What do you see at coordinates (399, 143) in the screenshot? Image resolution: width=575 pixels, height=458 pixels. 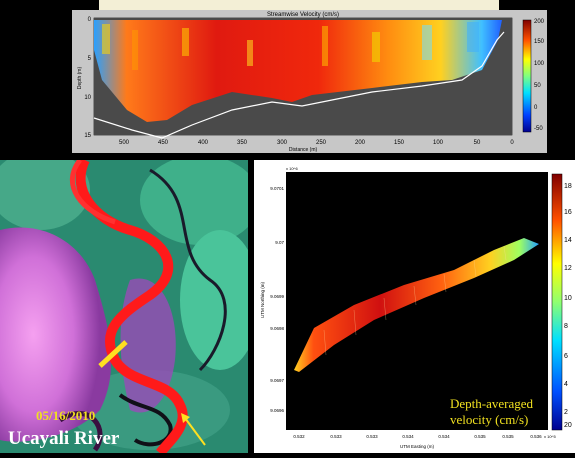 I see `x-tick: 150` at bounding box center [399, 143].